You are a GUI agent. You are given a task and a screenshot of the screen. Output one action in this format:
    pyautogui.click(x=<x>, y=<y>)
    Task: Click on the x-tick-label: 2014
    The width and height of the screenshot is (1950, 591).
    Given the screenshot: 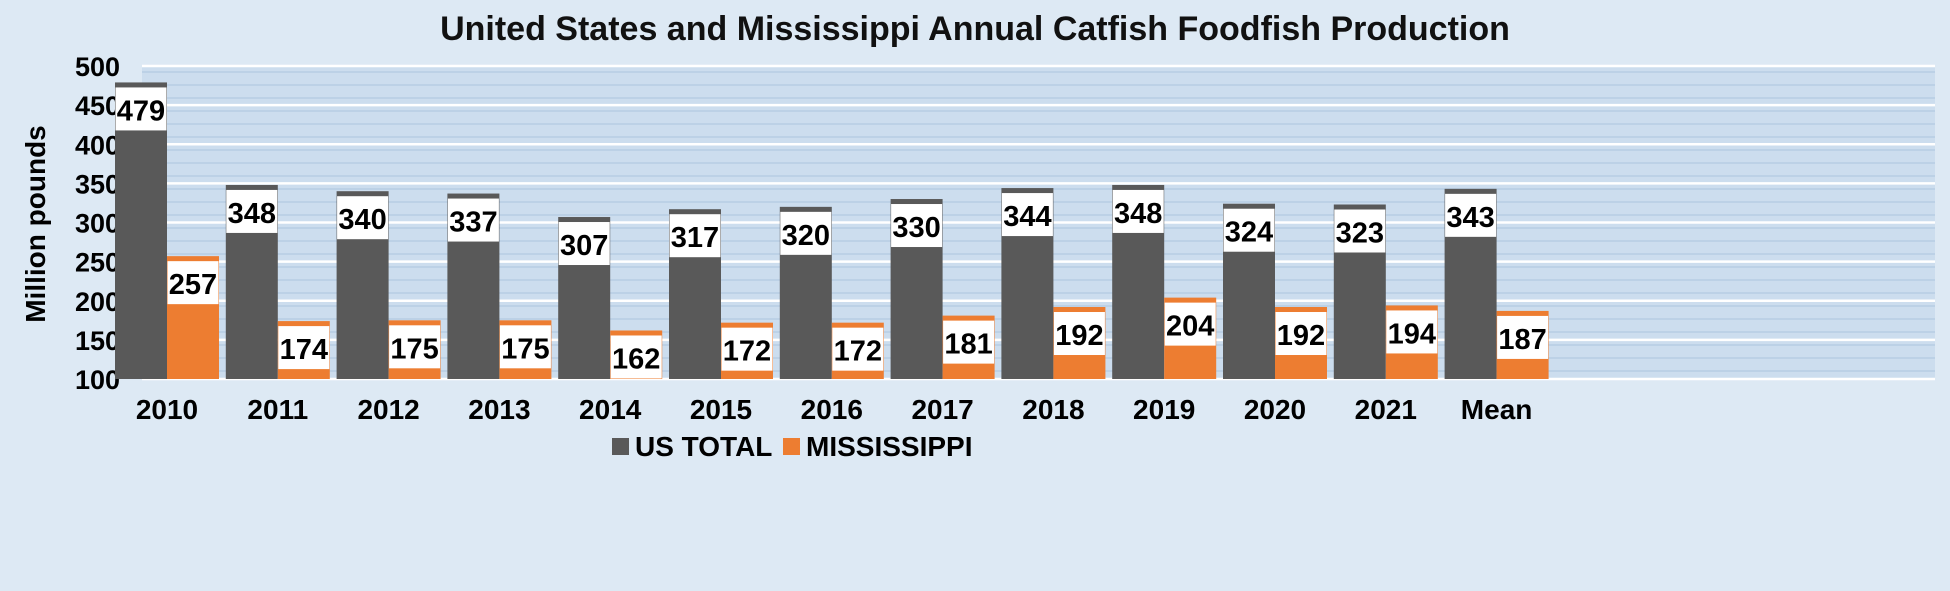 What is the action you would take?
    pyautogui.click(x=610, y=409)
    